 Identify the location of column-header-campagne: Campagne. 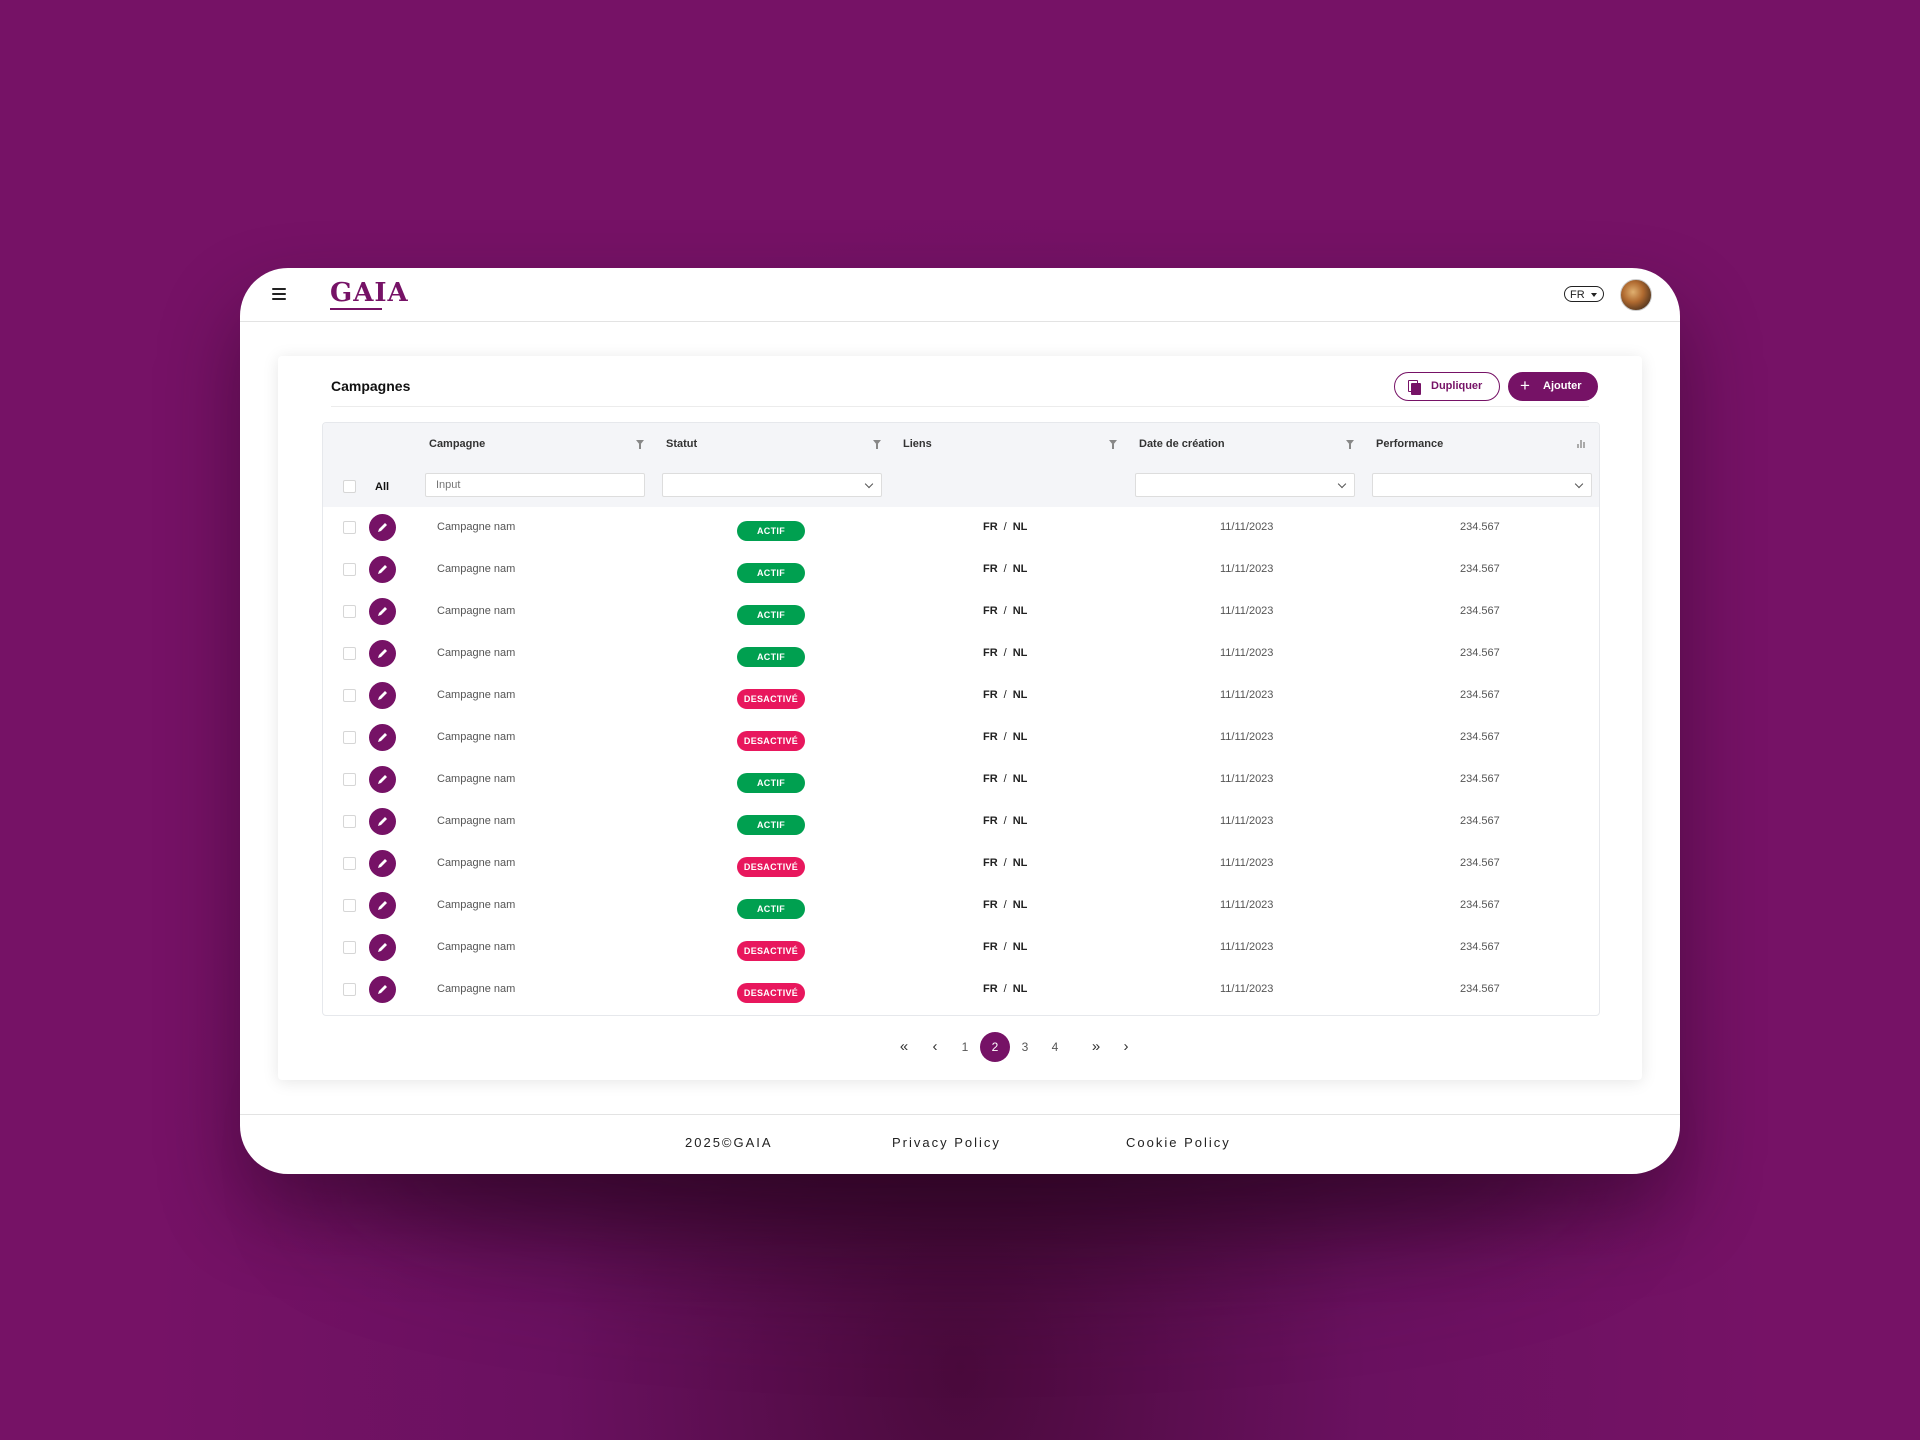
(457, 444).